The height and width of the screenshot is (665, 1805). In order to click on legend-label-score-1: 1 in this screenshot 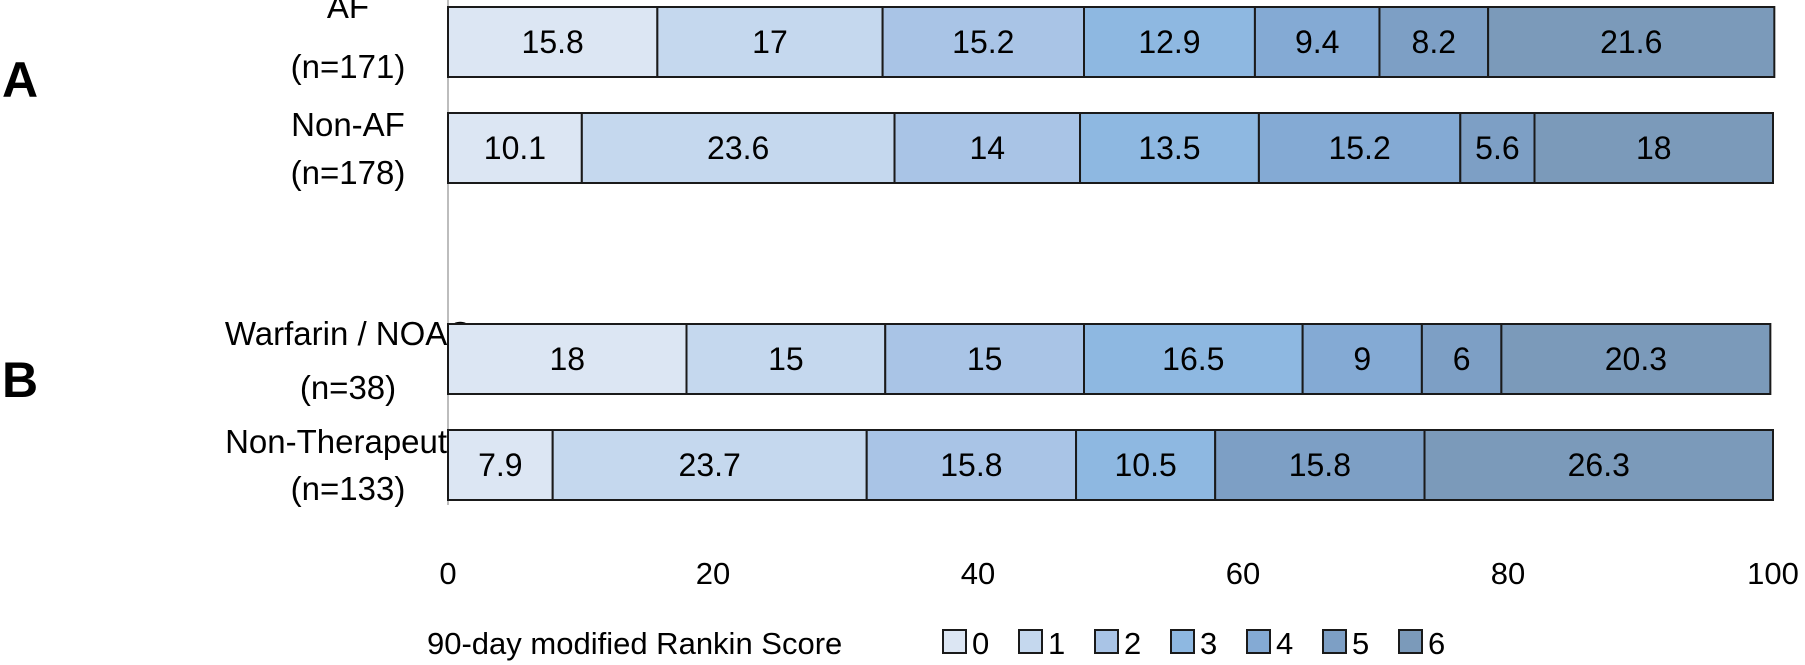, I will do `click(1056, 643)`.